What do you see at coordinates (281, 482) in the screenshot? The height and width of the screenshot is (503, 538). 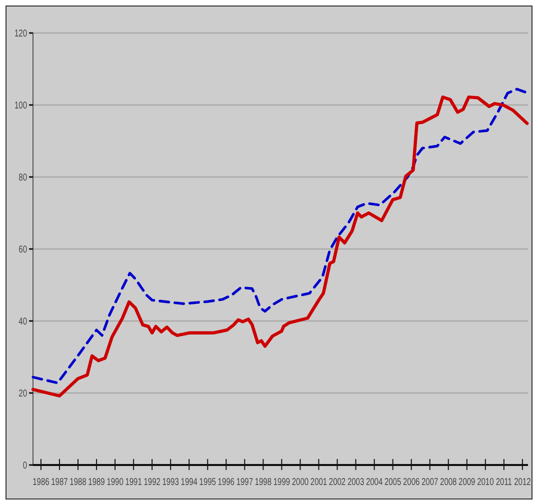 I see `x-tick-label: 1999` at bounding box center [281, 482].